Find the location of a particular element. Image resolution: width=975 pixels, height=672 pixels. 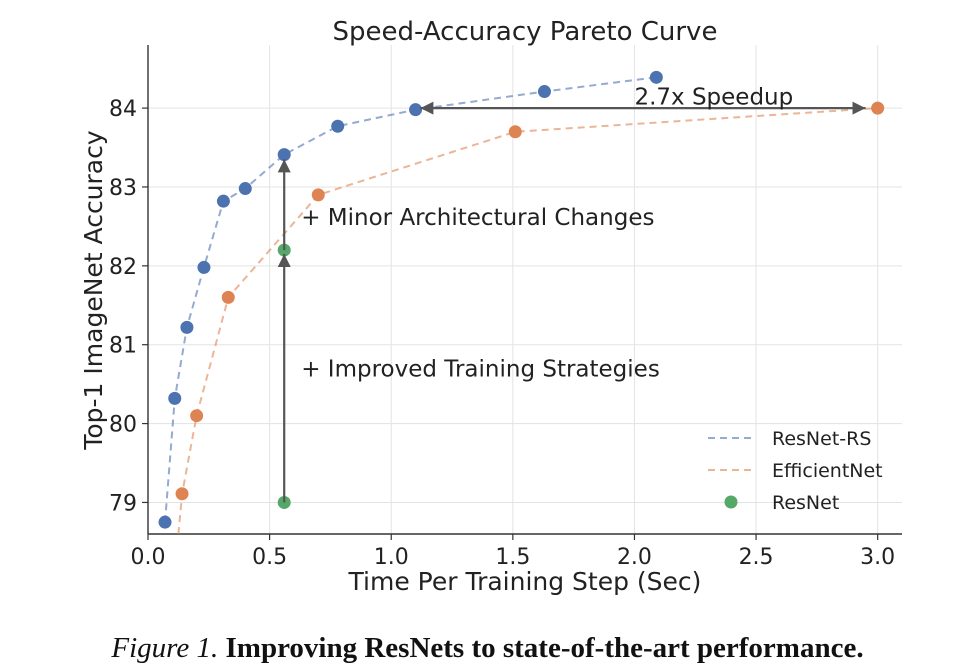

x-tick-label: 2.5 is located at coordinates (756, 557).